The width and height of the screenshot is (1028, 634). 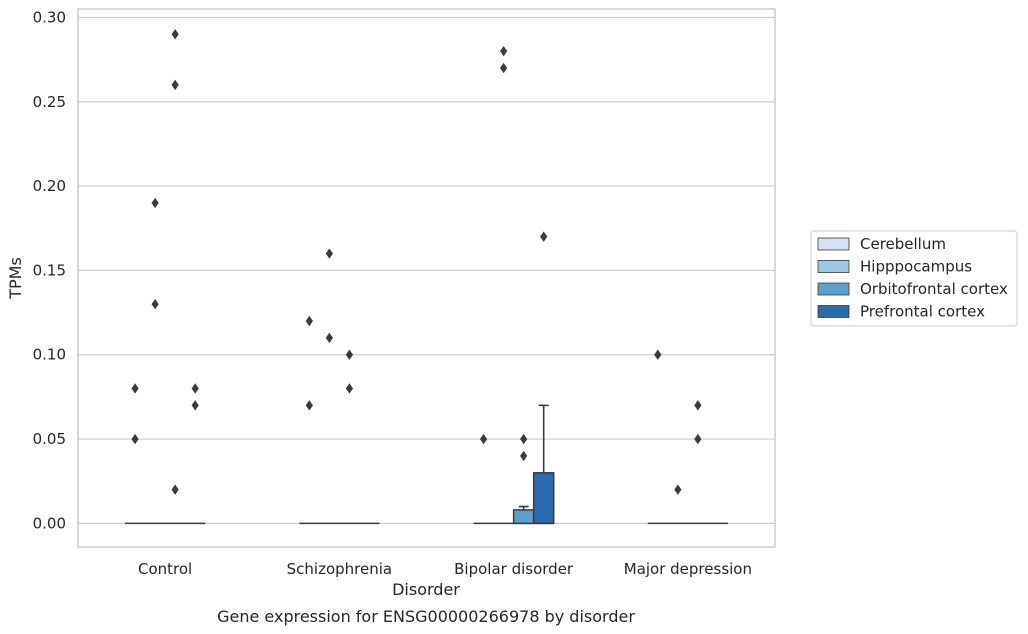 I want to click on legend-frame, so click(x=914, y=278).